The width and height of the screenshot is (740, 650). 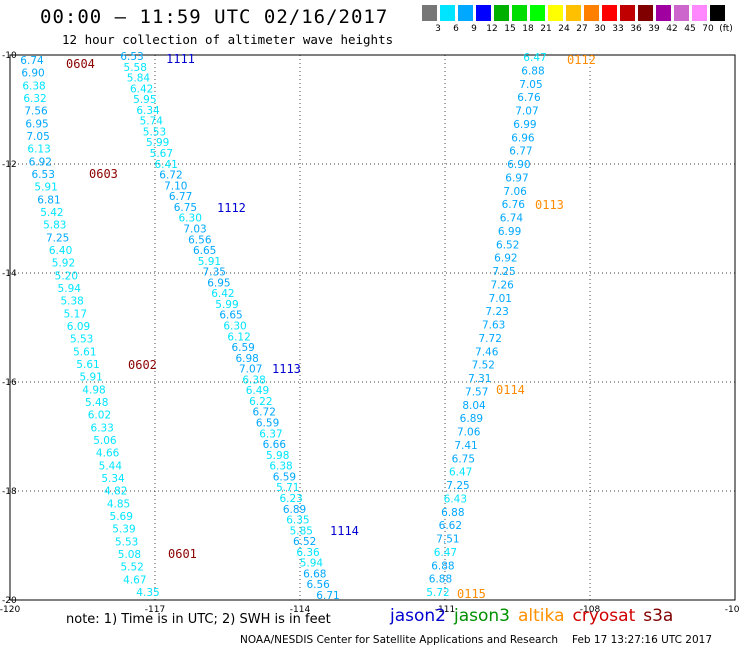 What do you see at coordinates (487, 352) in the screenshot?
I see `wave-height-value: 7.46` at bounding box center [487, 352].